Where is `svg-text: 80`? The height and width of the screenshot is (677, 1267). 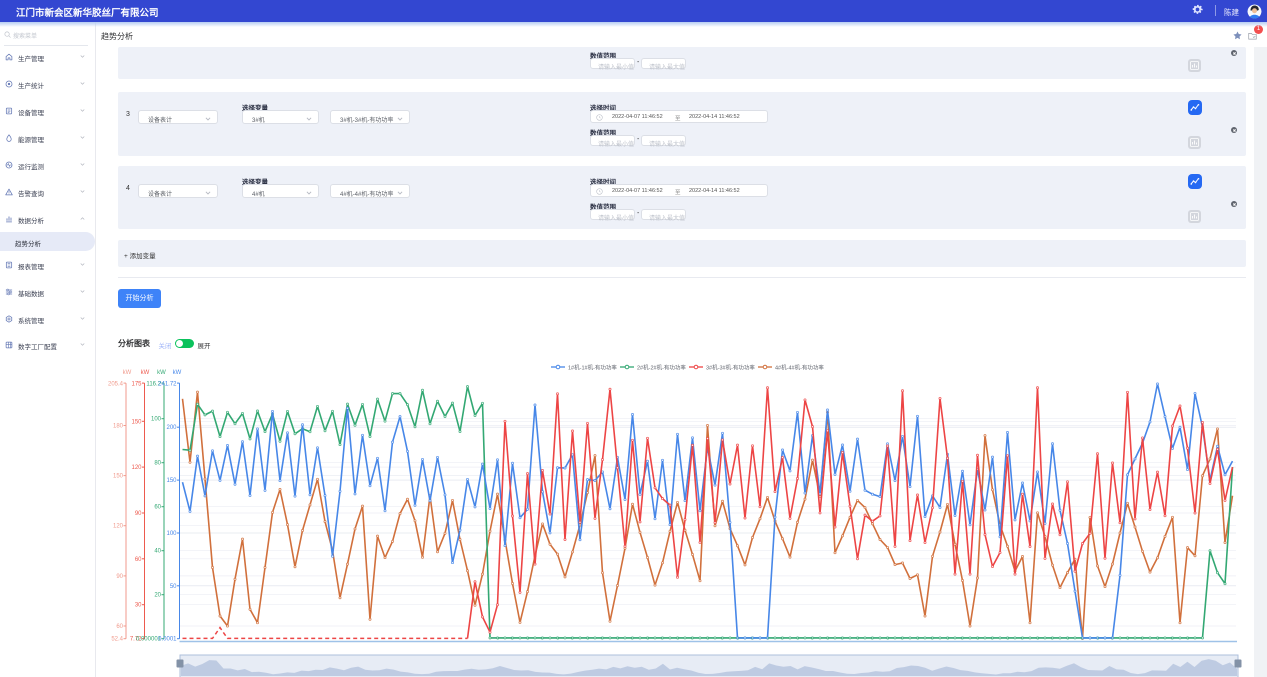 svg-text: 80 is located at coordinates (157, 464).